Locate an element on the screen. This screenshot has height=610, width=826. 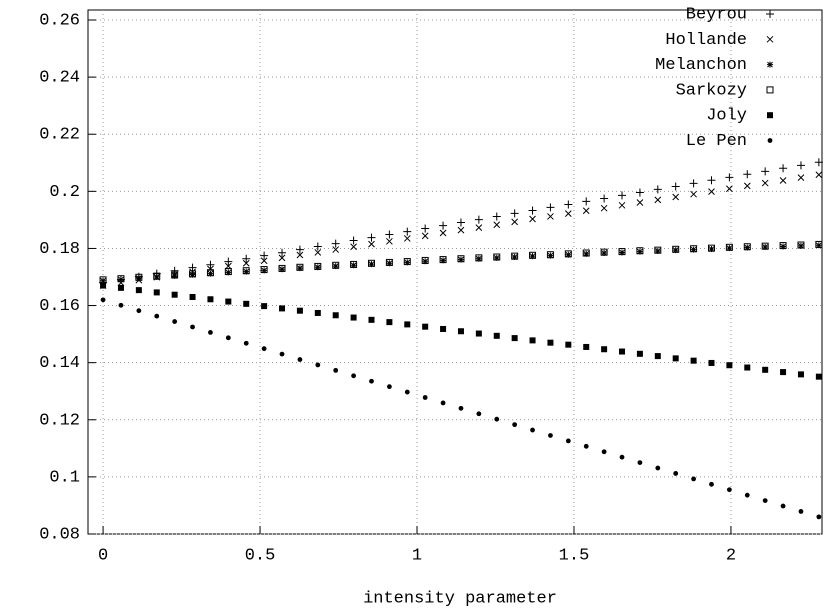
y-tick-label: 0.24 is located at coordinates (59, 78).